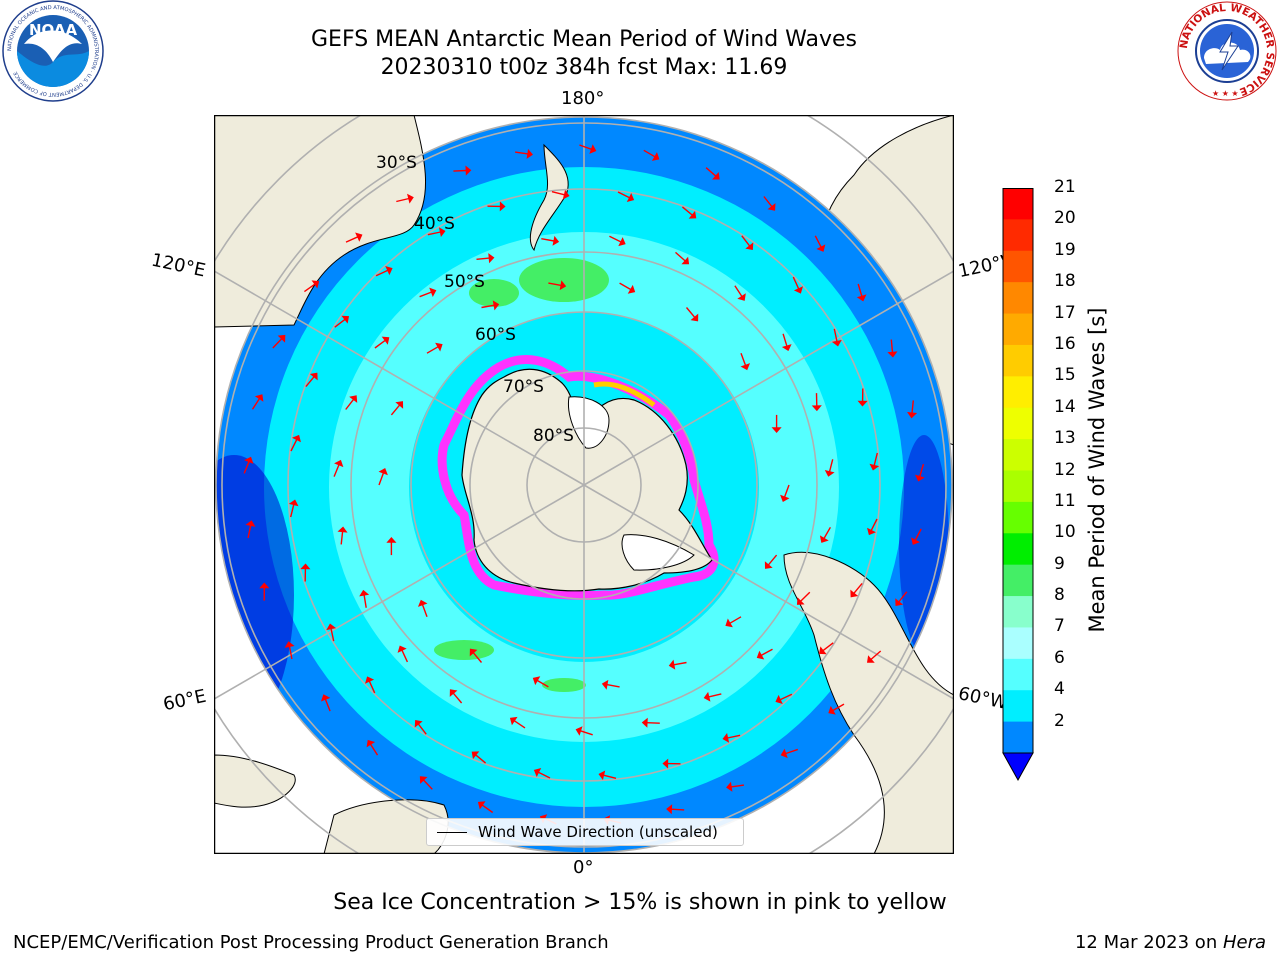  Describe the element at coordinates (1059, 626) in the screenshot. I see `colorbar-tick-label: 7` at that location.